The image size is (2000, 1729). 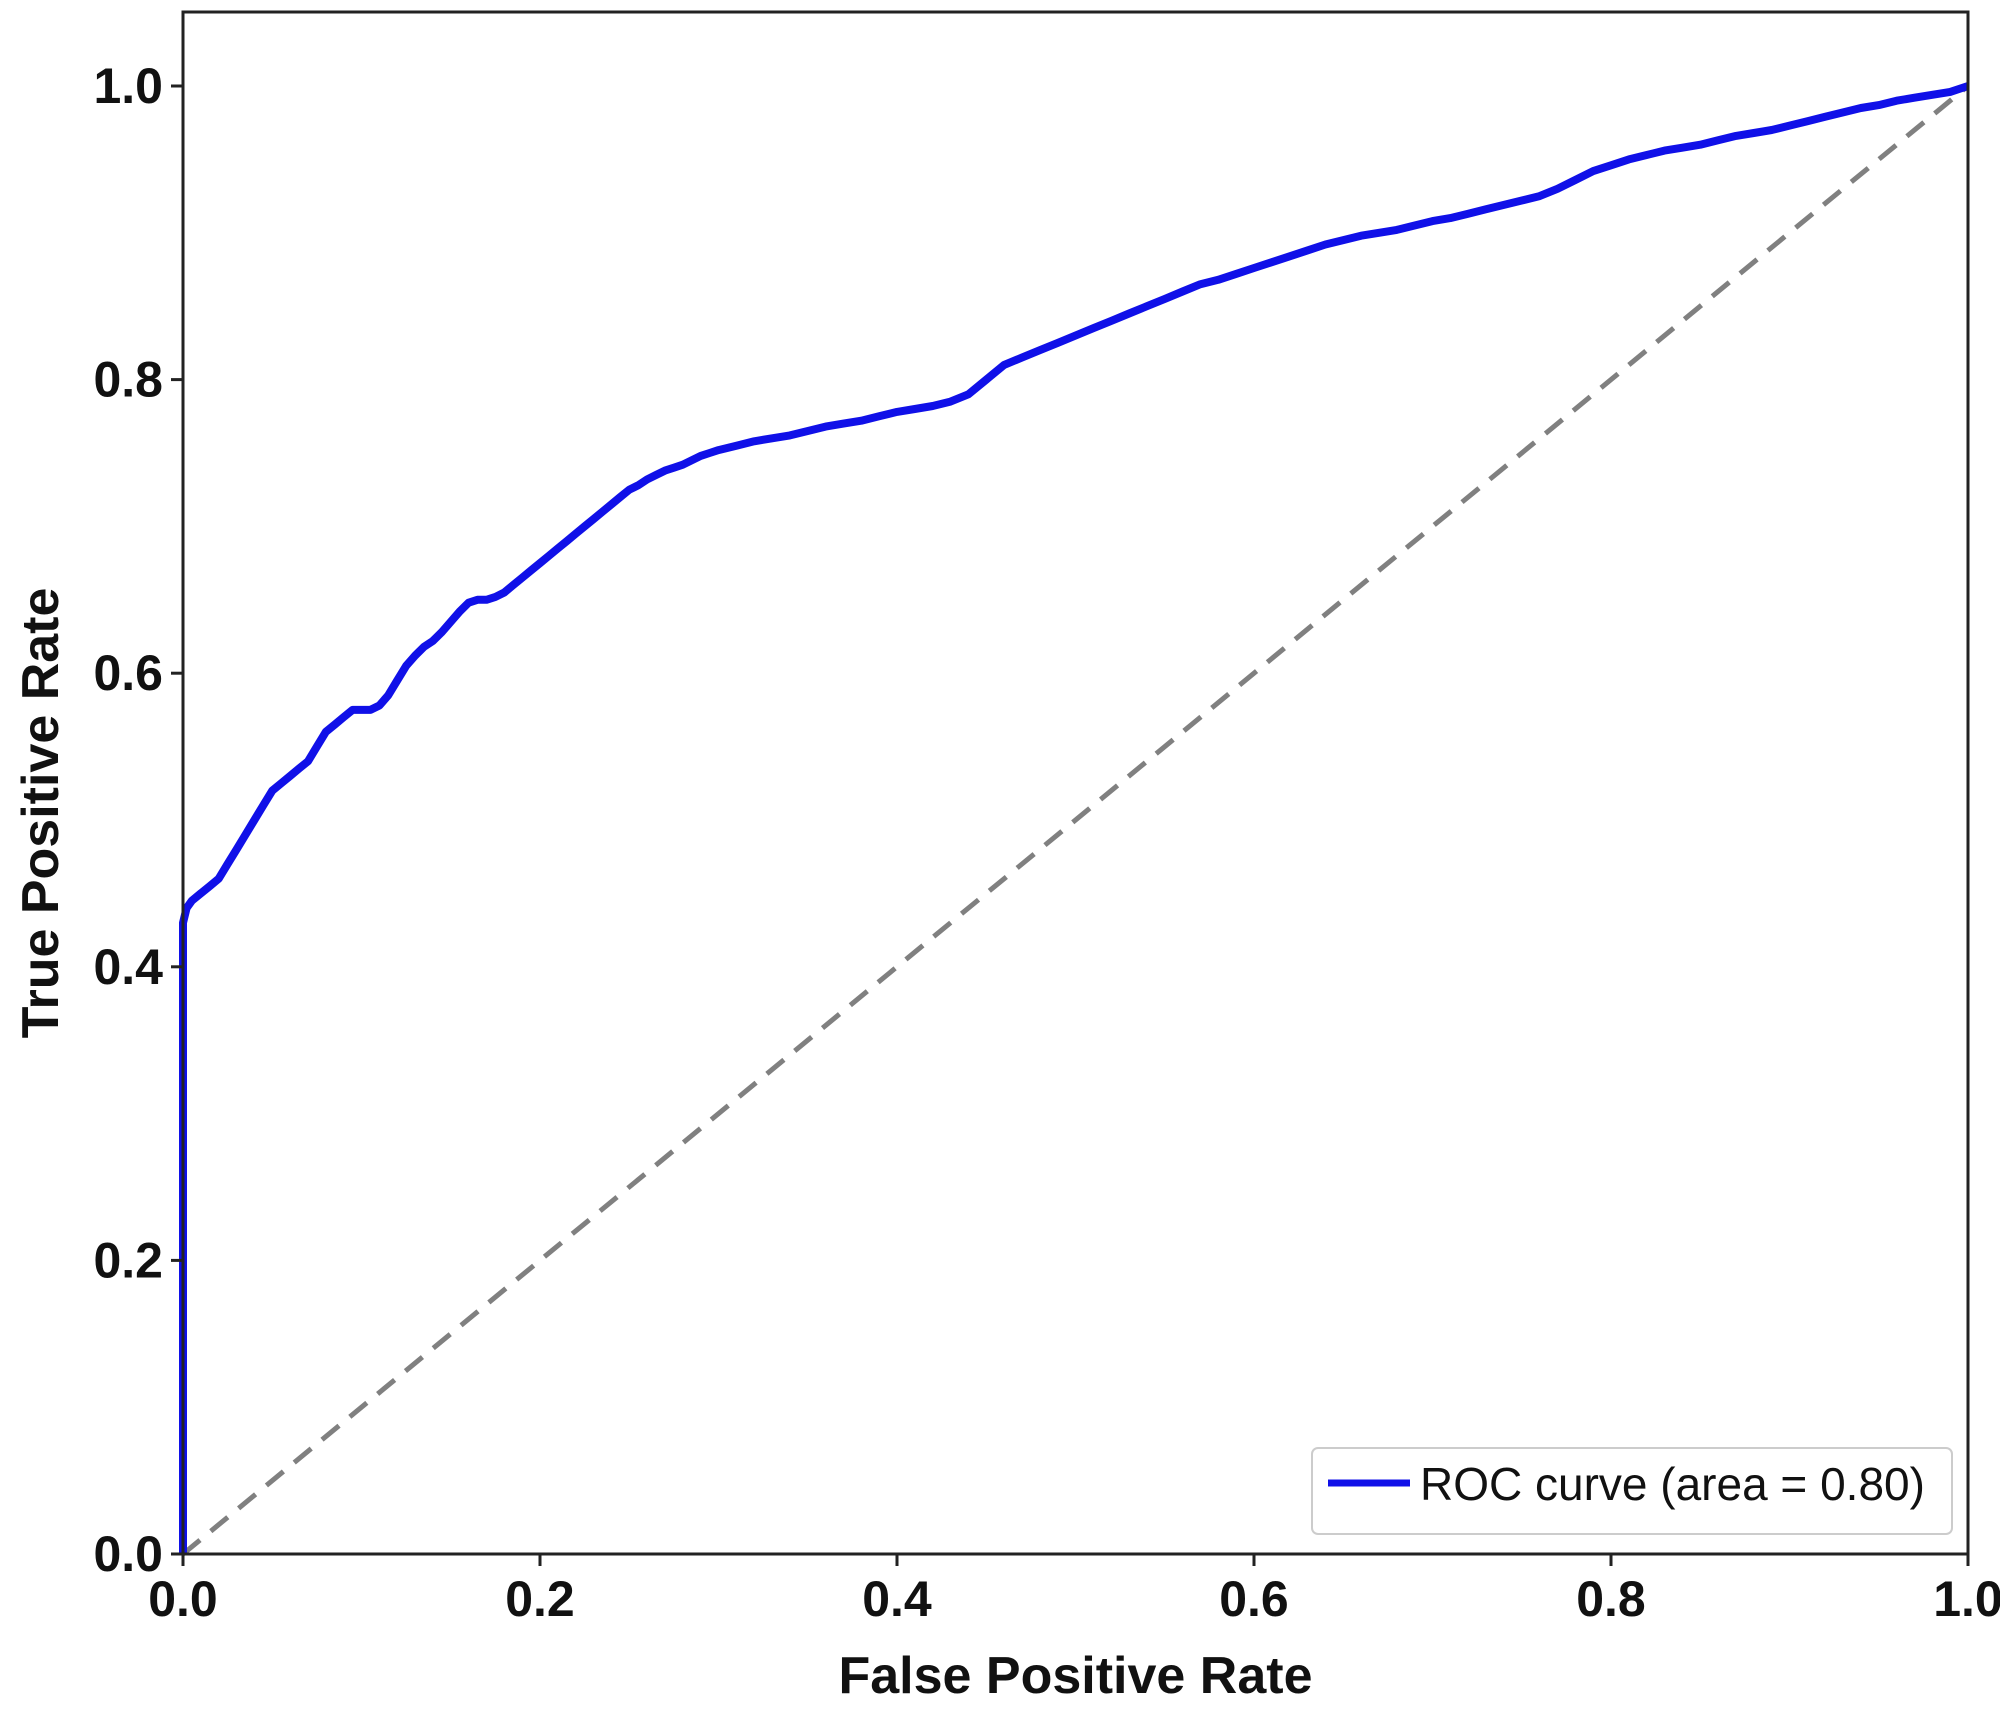 What do you see at coordinates (1254, 1599) in the screenshot?
I see `x-tick-label: 0.6` at bounding box center [1254, 1599].